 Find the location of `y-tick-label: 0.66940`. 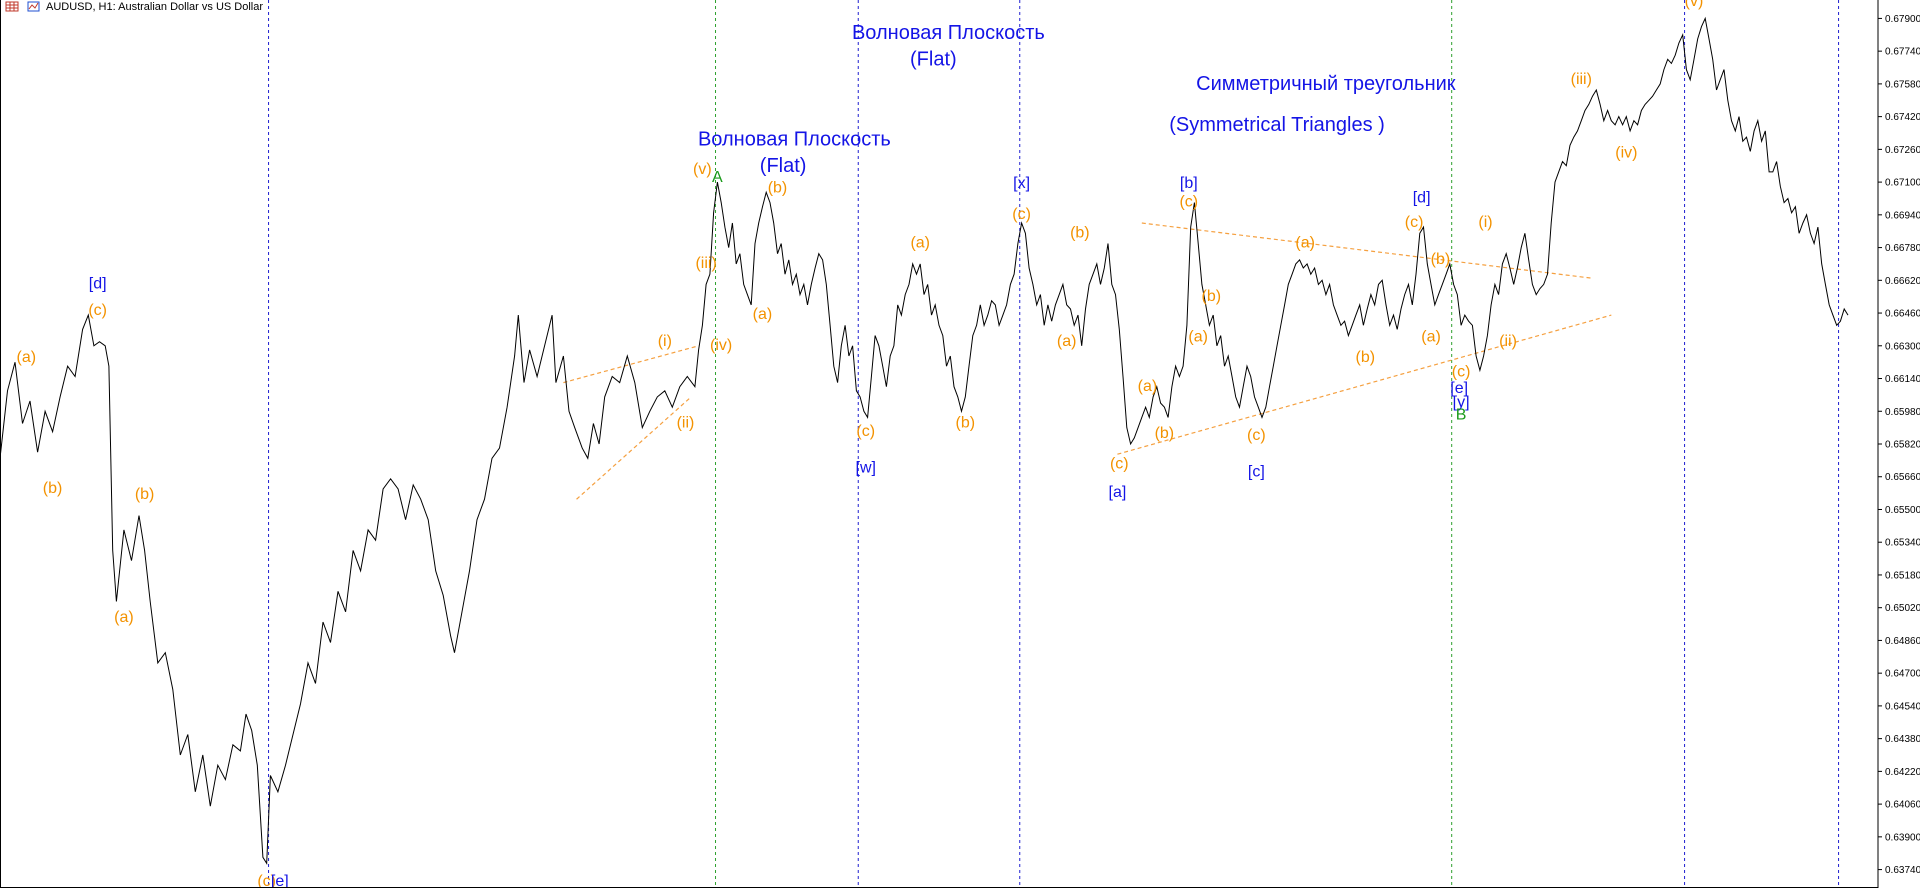

y-tick-label: 0.66940 is located at coordinates (1902, 215).